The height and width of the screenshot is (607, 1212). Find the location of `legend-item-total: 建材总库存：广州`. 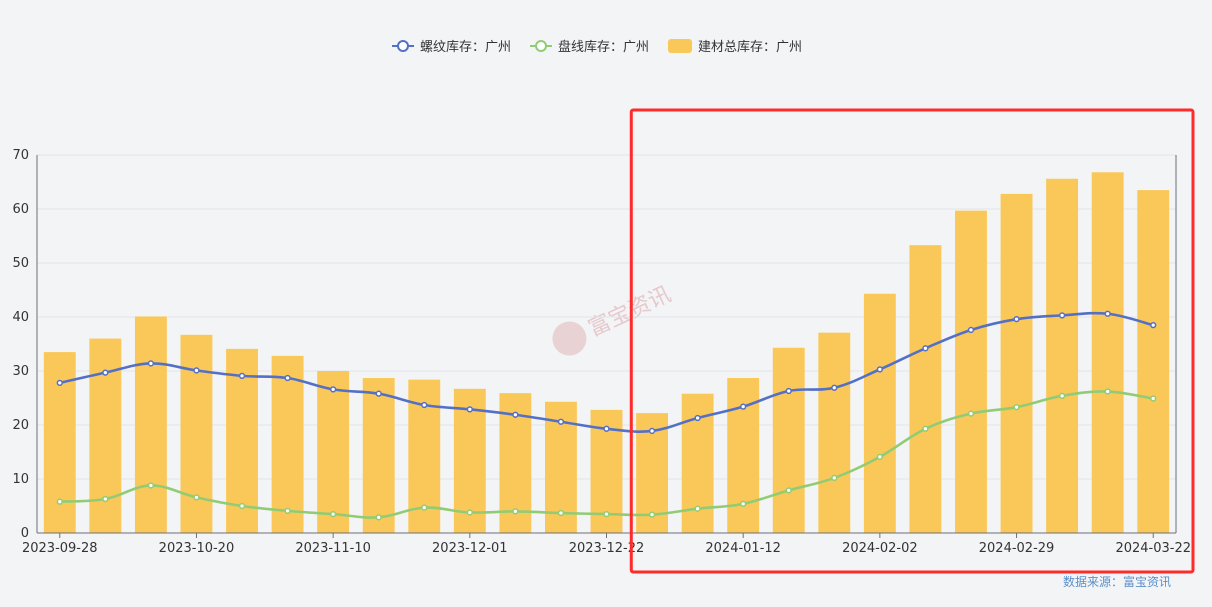

legend-item-total: 建材总库存：广州 is located at coordinates (735, 47).